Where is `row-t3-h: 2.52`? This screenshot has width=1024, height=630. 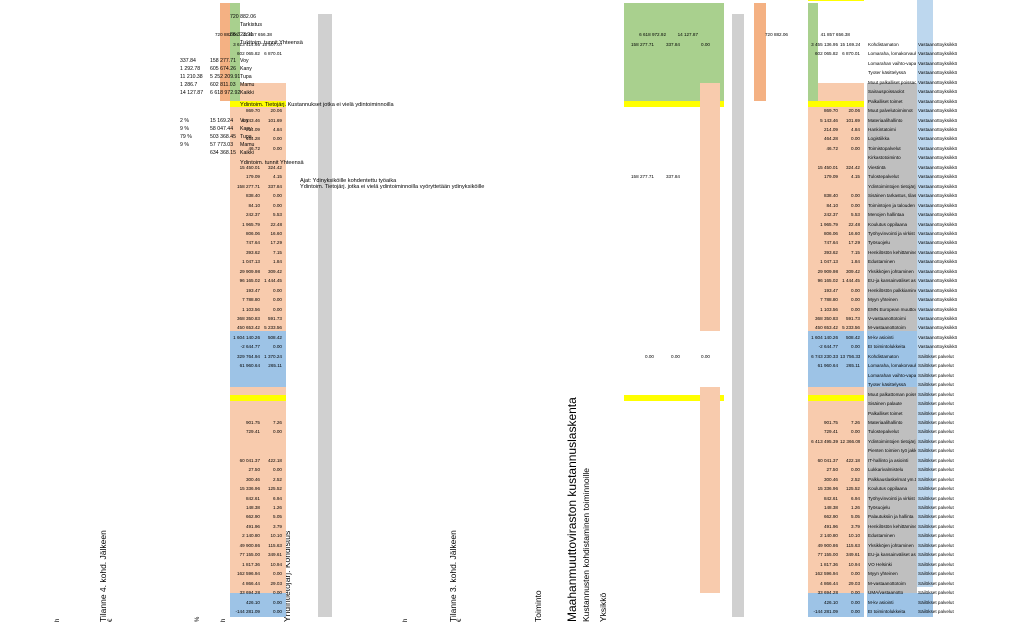
row-t3-h: 2.52 is located at coordinates (855, 479).